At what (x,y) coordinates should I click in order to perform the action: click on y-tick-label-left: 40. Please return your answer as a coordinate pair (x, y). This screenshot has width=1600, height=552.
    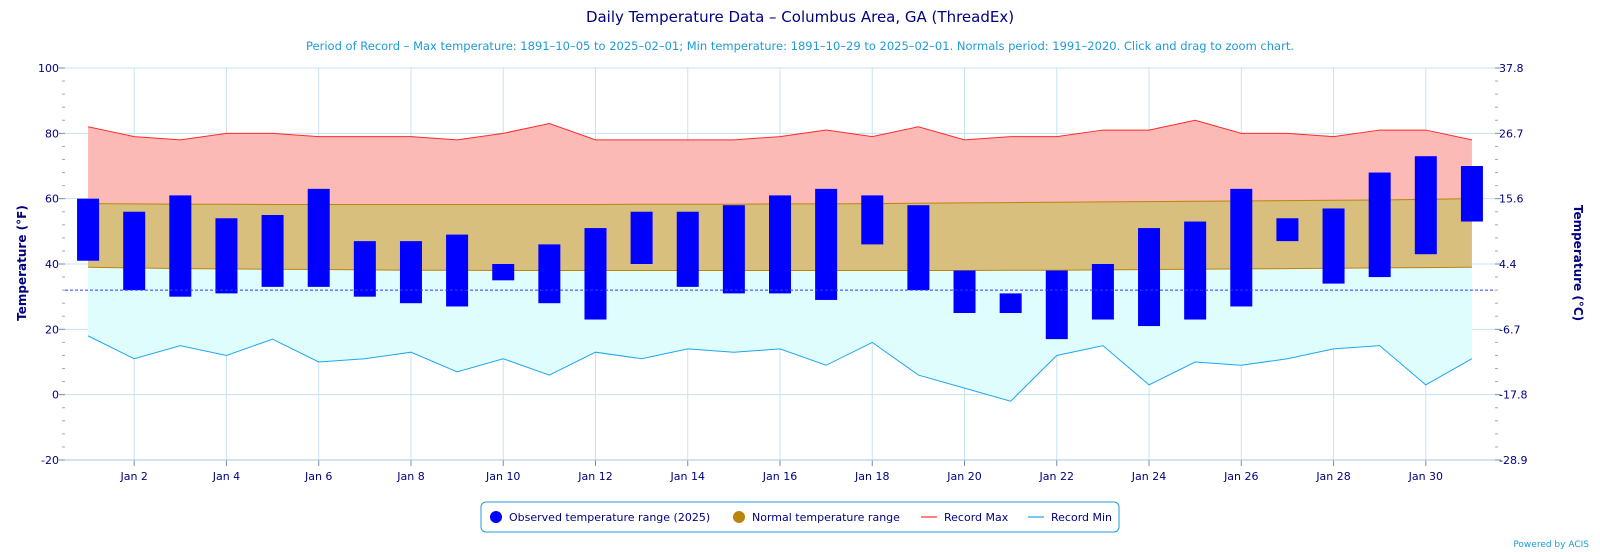
    Looking at the image, I should click on (52, 264).